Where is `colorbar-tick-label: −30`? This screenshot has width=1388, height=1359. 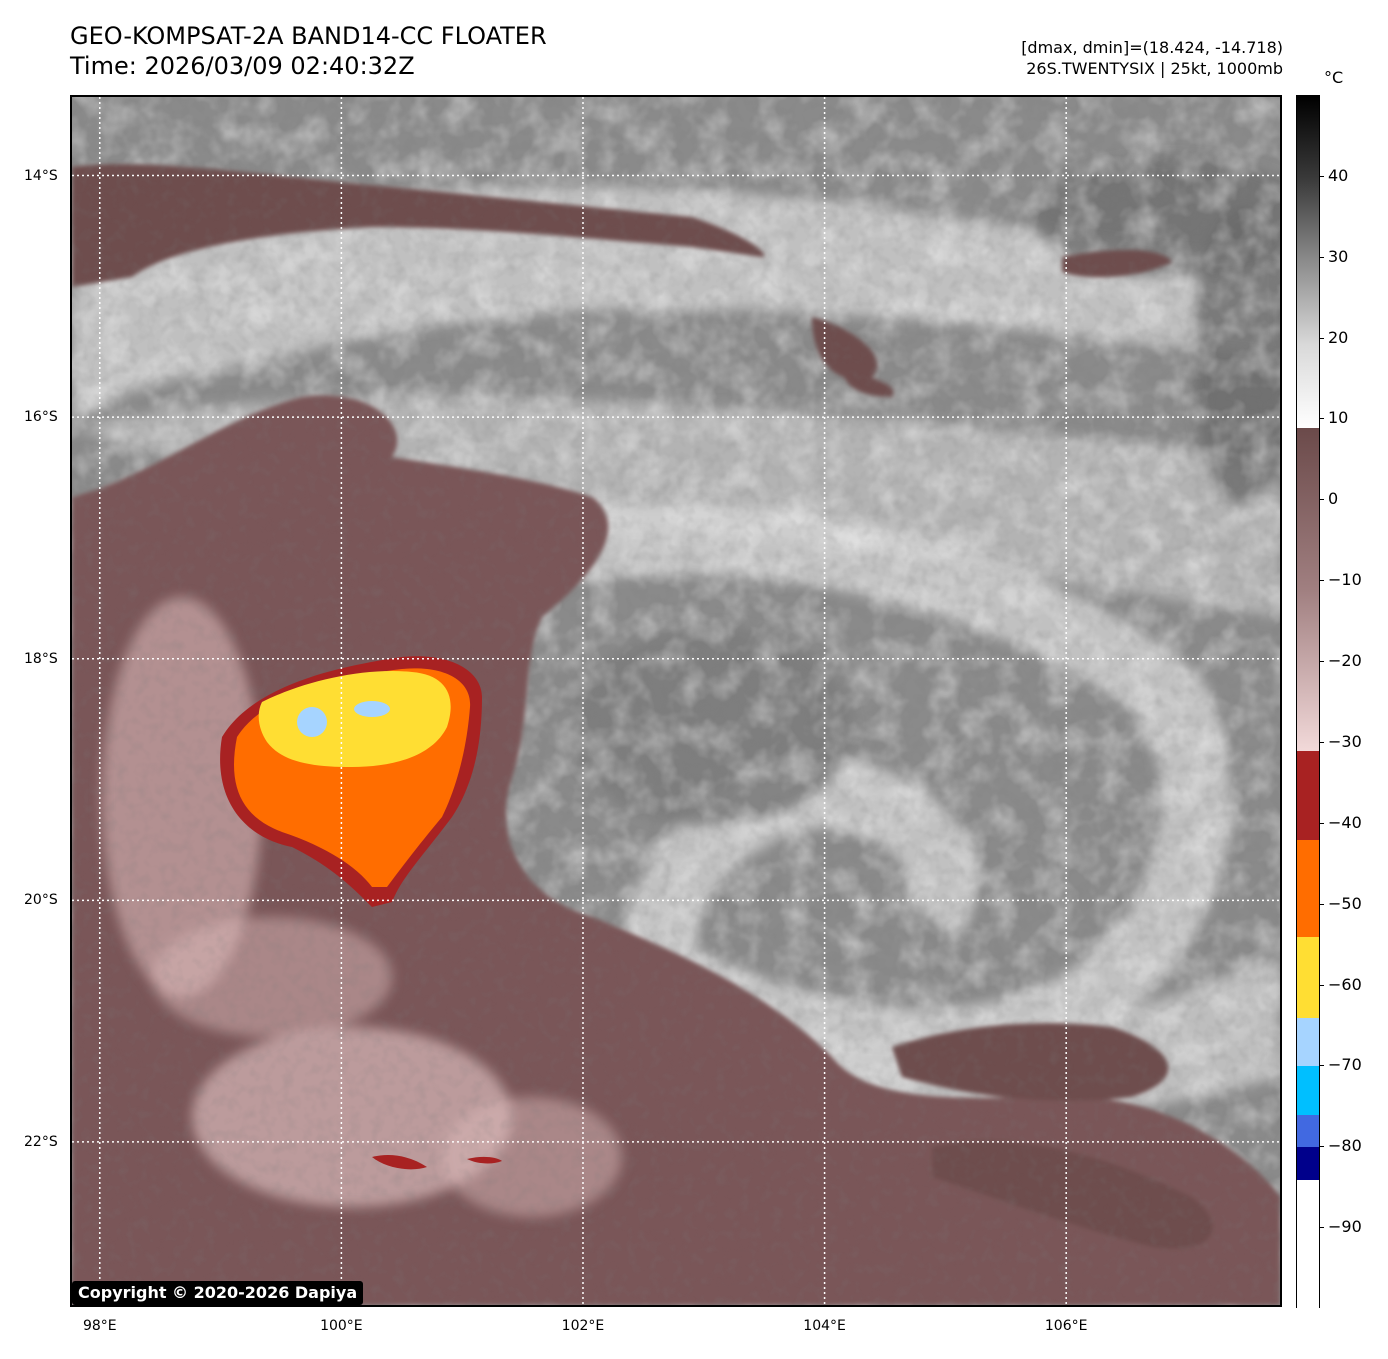 colorbar-tick-label: −30 is located at coordinates (1345, 741).